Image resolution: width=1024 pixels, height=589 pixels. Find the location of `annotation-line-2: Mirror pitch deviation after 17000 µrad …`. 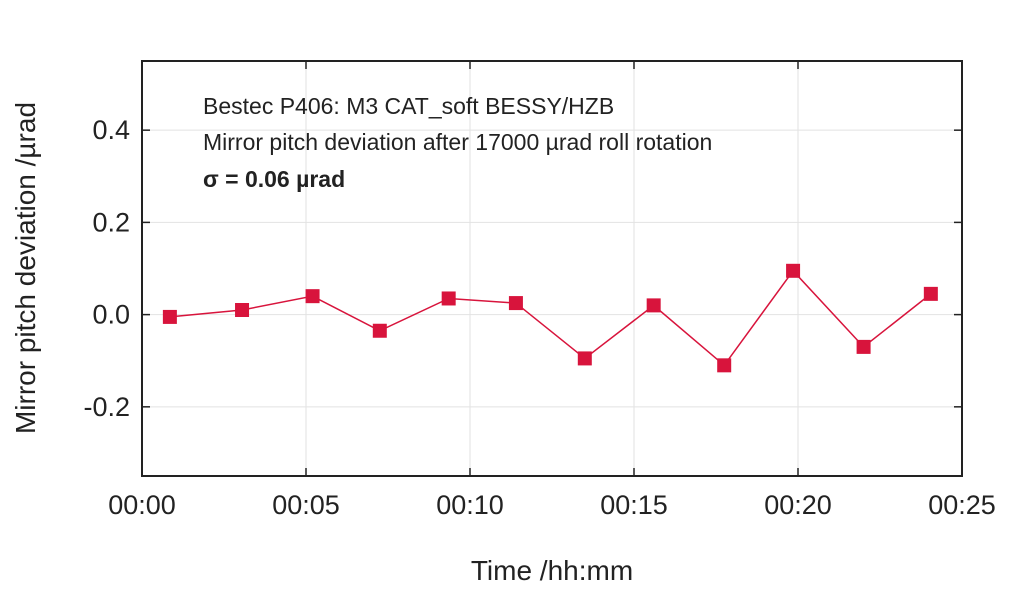

annotation-line-2: Mirror pitch deviation after 17000 µrad … is located at coordinates (457, 142).